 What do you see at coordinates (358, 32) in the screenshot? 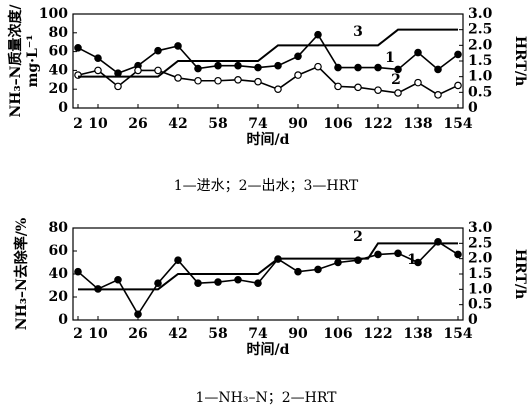
I see `annotation: 3` at bounding box center [358, 32].